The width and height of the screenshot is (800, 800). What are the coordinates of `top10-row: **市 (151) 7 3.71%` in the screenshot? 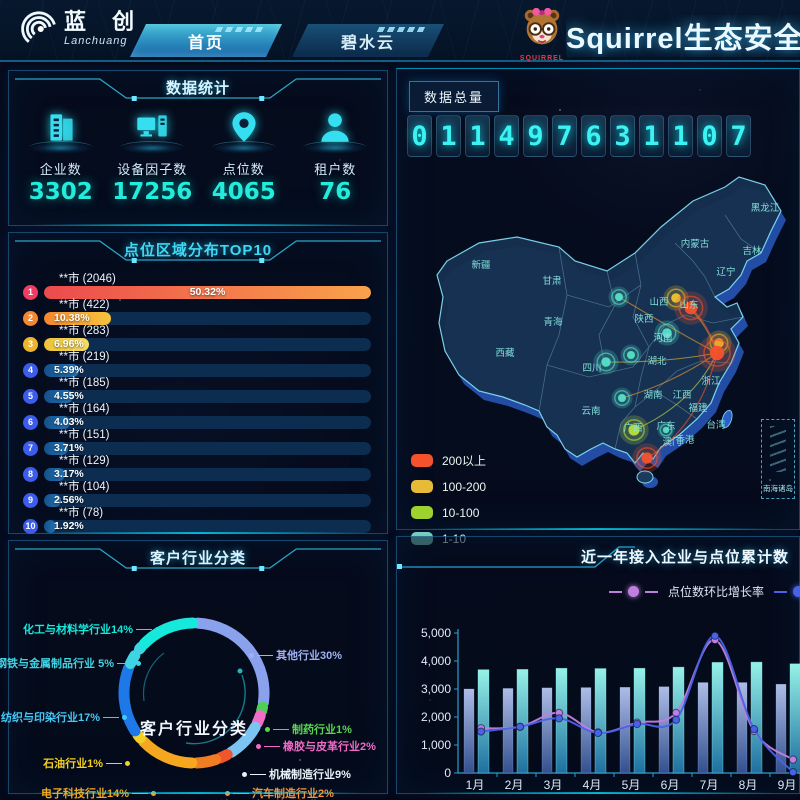 It's located at (197, 442).